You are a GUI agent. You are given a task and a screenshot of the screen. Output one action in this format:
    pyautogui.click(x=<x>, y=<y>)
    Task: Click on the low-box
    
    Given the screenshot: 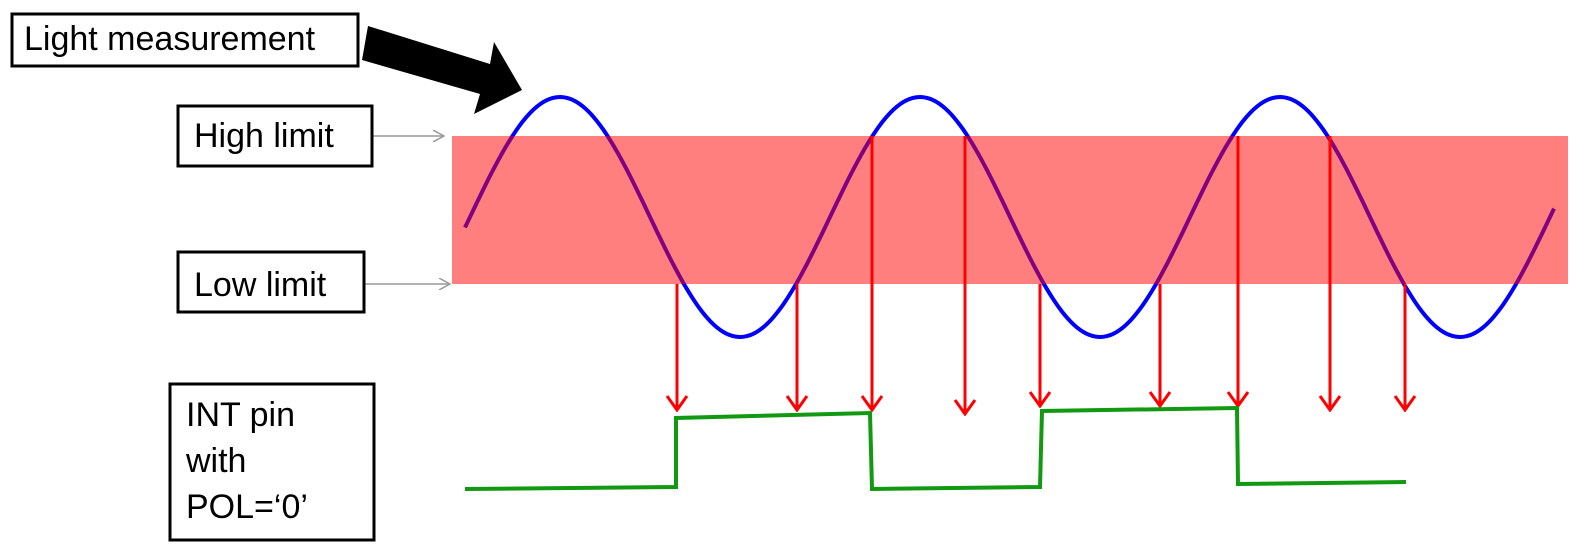 What is the action you would take?
    pyautogui.click(x=271, y=282)
    